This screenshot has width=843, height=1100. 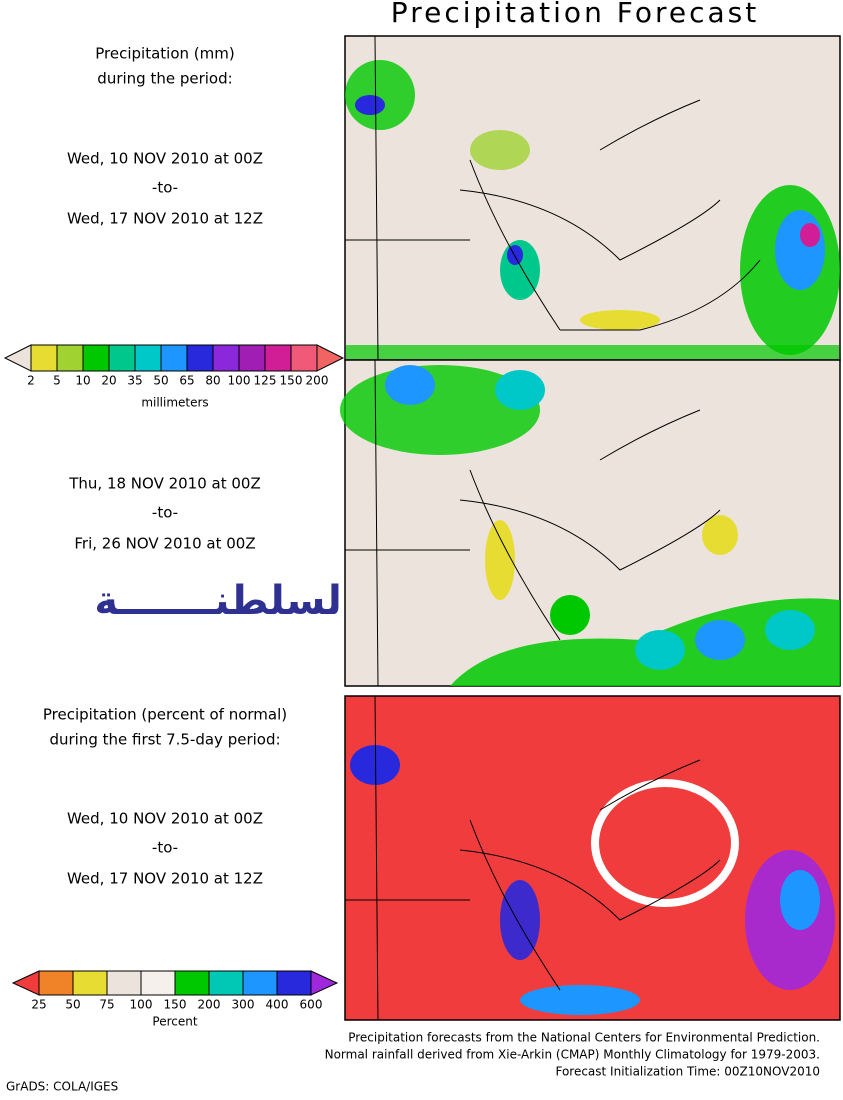 I want to click on period-end: Fri, 26 NOV 2010 at 00Z, so click(x=164, y=544).